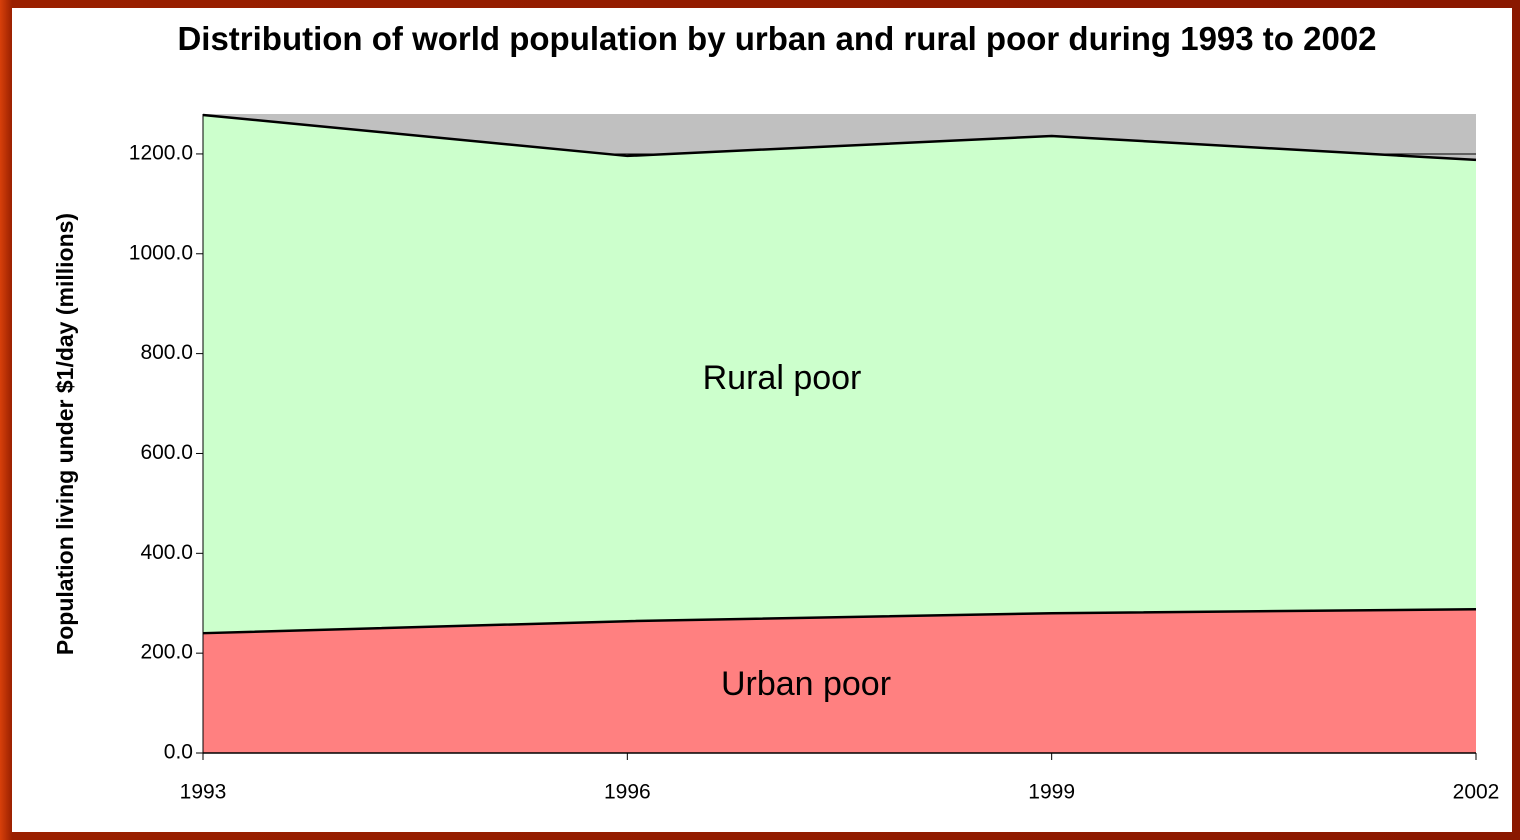 The image size is (1520, 840). Describe the element at coordinates (806, 684) in the screenshot. I see `area-label: Urban poor` at that location.